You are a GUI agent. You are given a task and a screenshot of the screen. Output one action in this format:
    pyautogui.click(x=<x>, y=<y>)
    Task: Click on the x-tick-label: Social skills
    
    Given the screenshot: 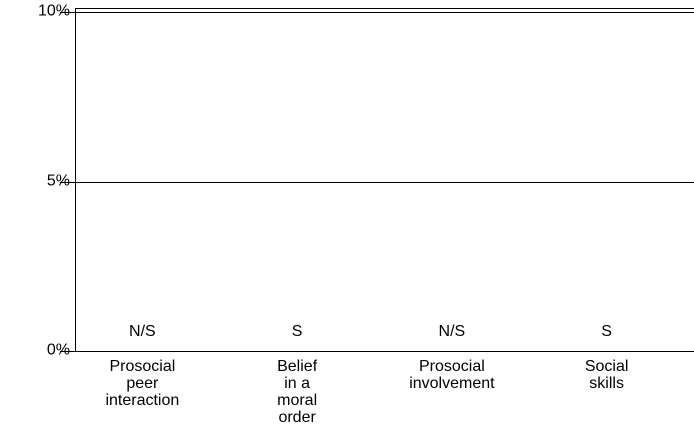 What is the action you would take?
    pyautogui.click(x=606, y=375)
    